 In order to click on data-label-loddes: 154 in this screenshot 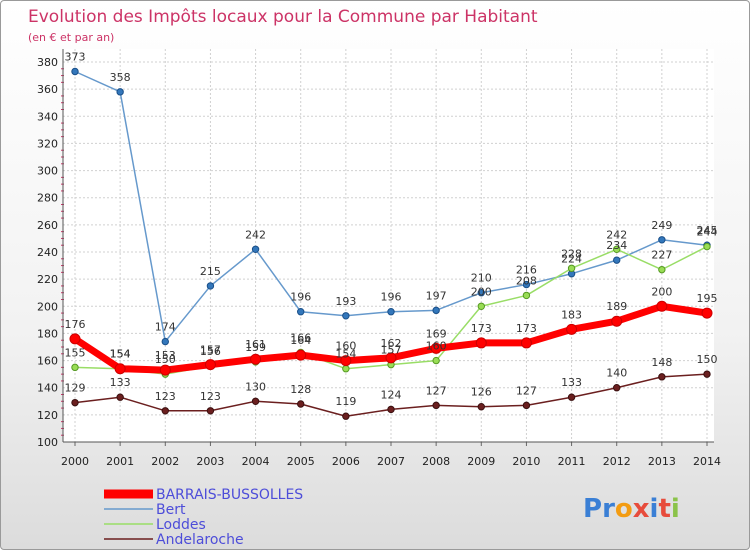, I will do `click(120, 354)`.